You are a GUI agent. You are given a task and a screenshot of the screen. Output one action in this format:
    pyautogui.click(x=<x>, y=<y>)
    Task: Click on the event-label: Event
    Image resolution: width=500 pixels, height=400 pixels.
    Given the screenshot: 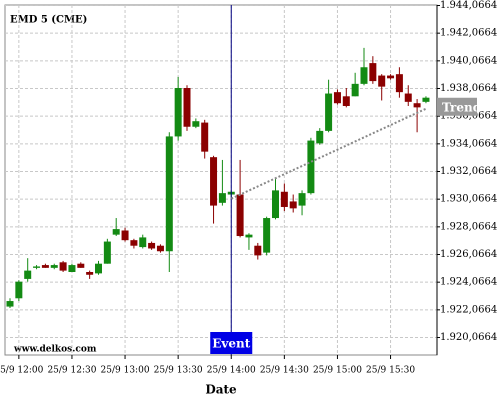 What is the action you would take?
    pyautogui.click(x=231, y=344)
    